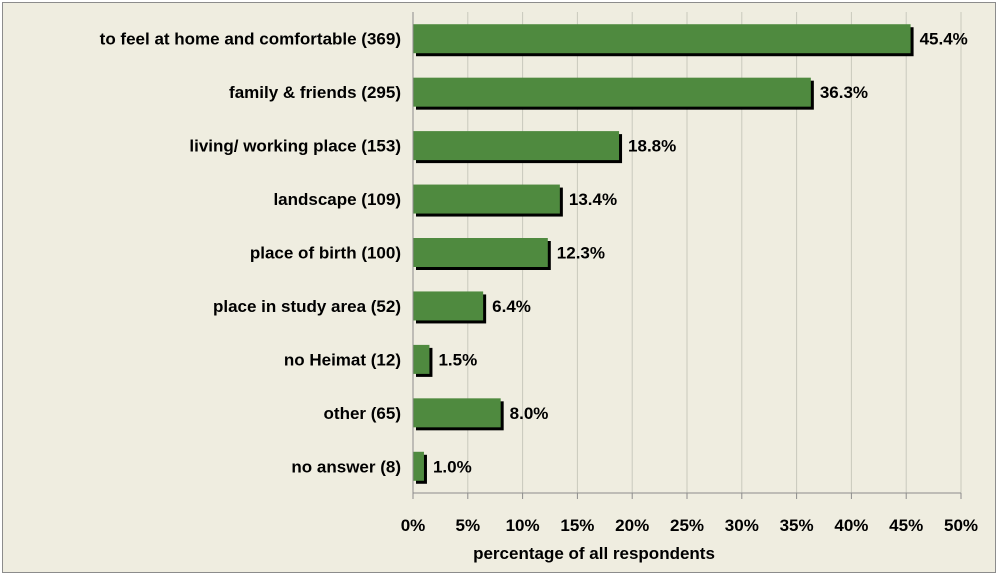  Describe the element at coordinates (452, 466) in the screenshot. I see `value-label: 1.0%` at that location.